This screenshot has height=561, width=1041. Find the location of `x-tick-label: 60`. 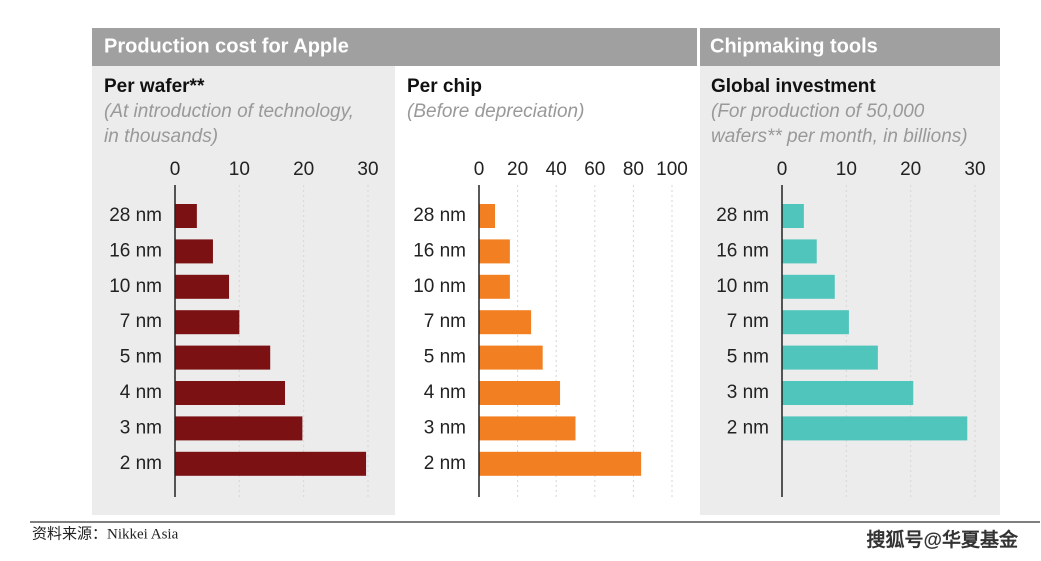

x-tick-label: 60 is located at coordinates (594, 169).